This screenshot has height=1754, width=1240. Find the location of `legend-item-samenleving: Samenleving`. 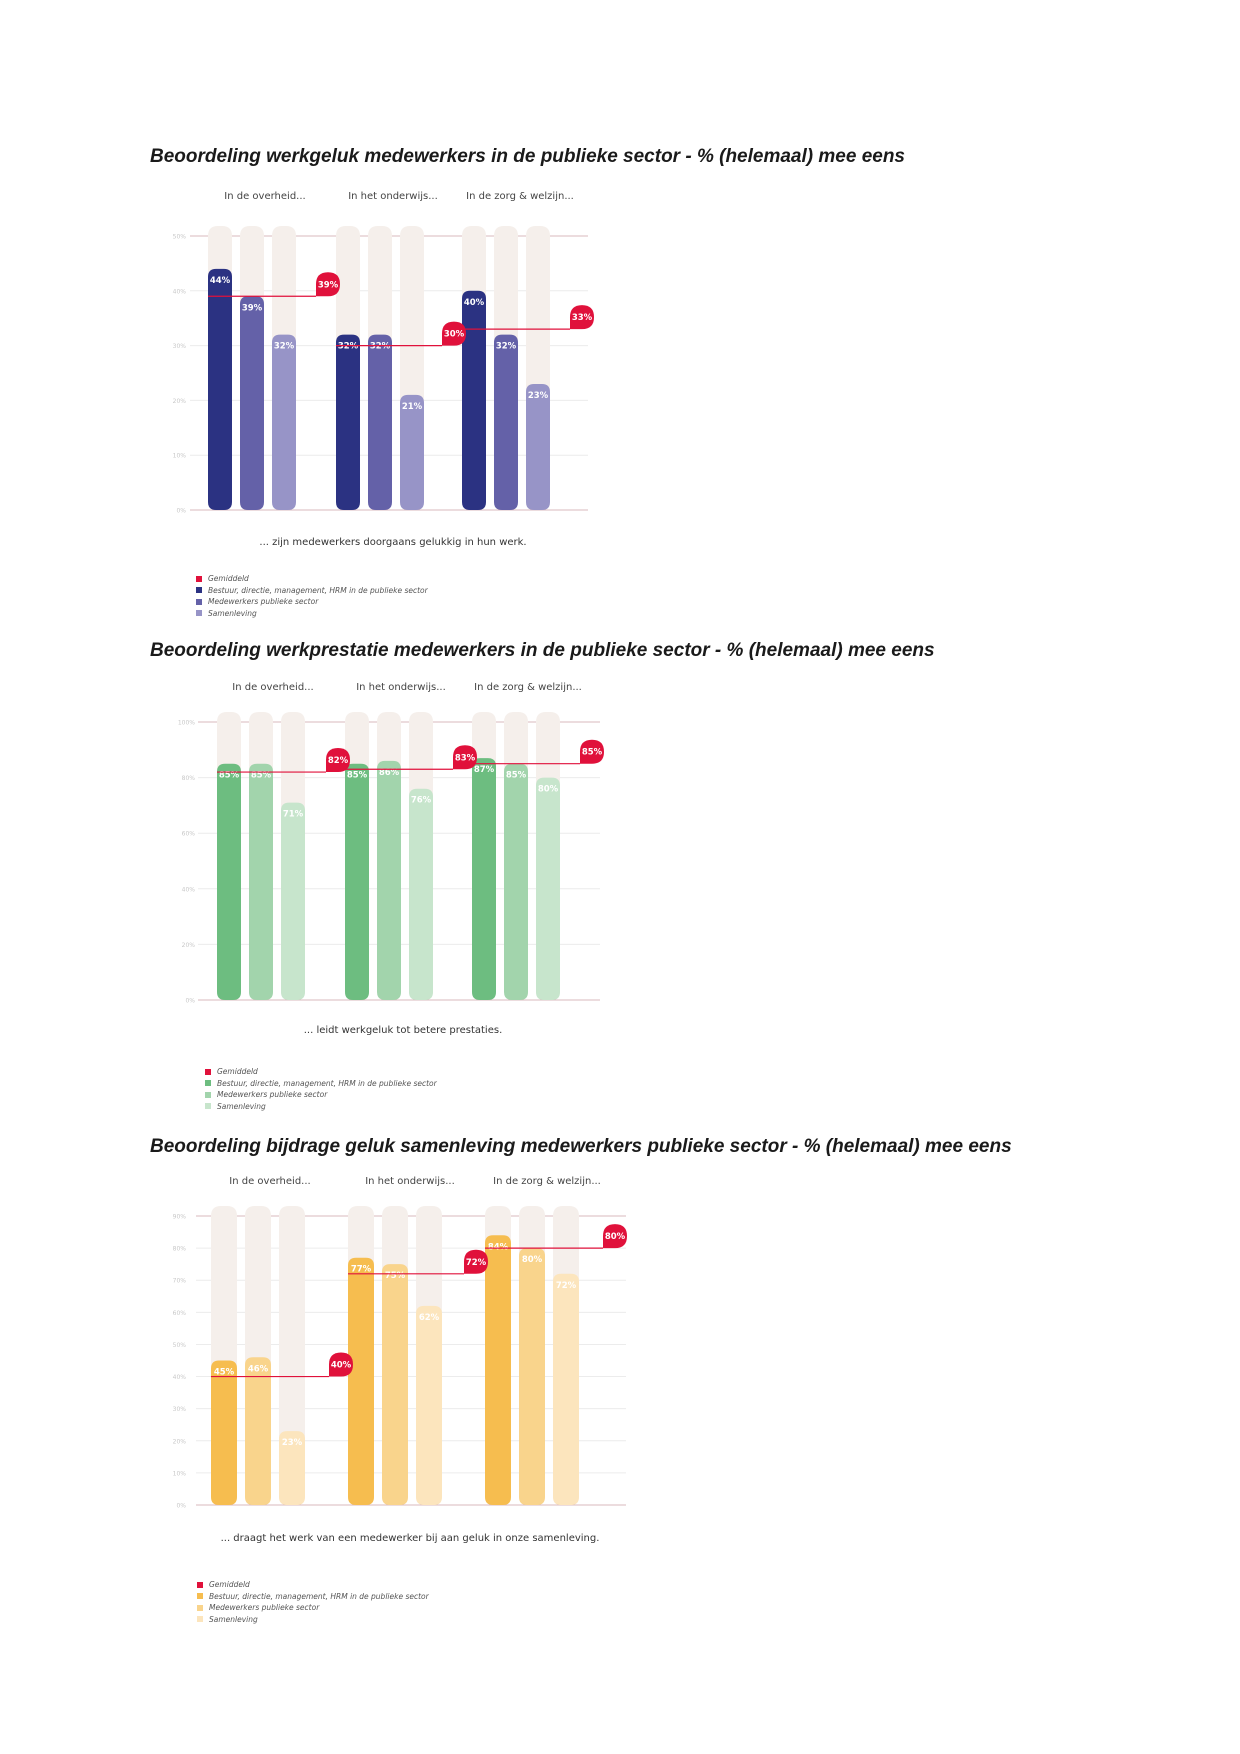

legend-item-samenleving: Samenleving is located at coordinates (321, 1107).